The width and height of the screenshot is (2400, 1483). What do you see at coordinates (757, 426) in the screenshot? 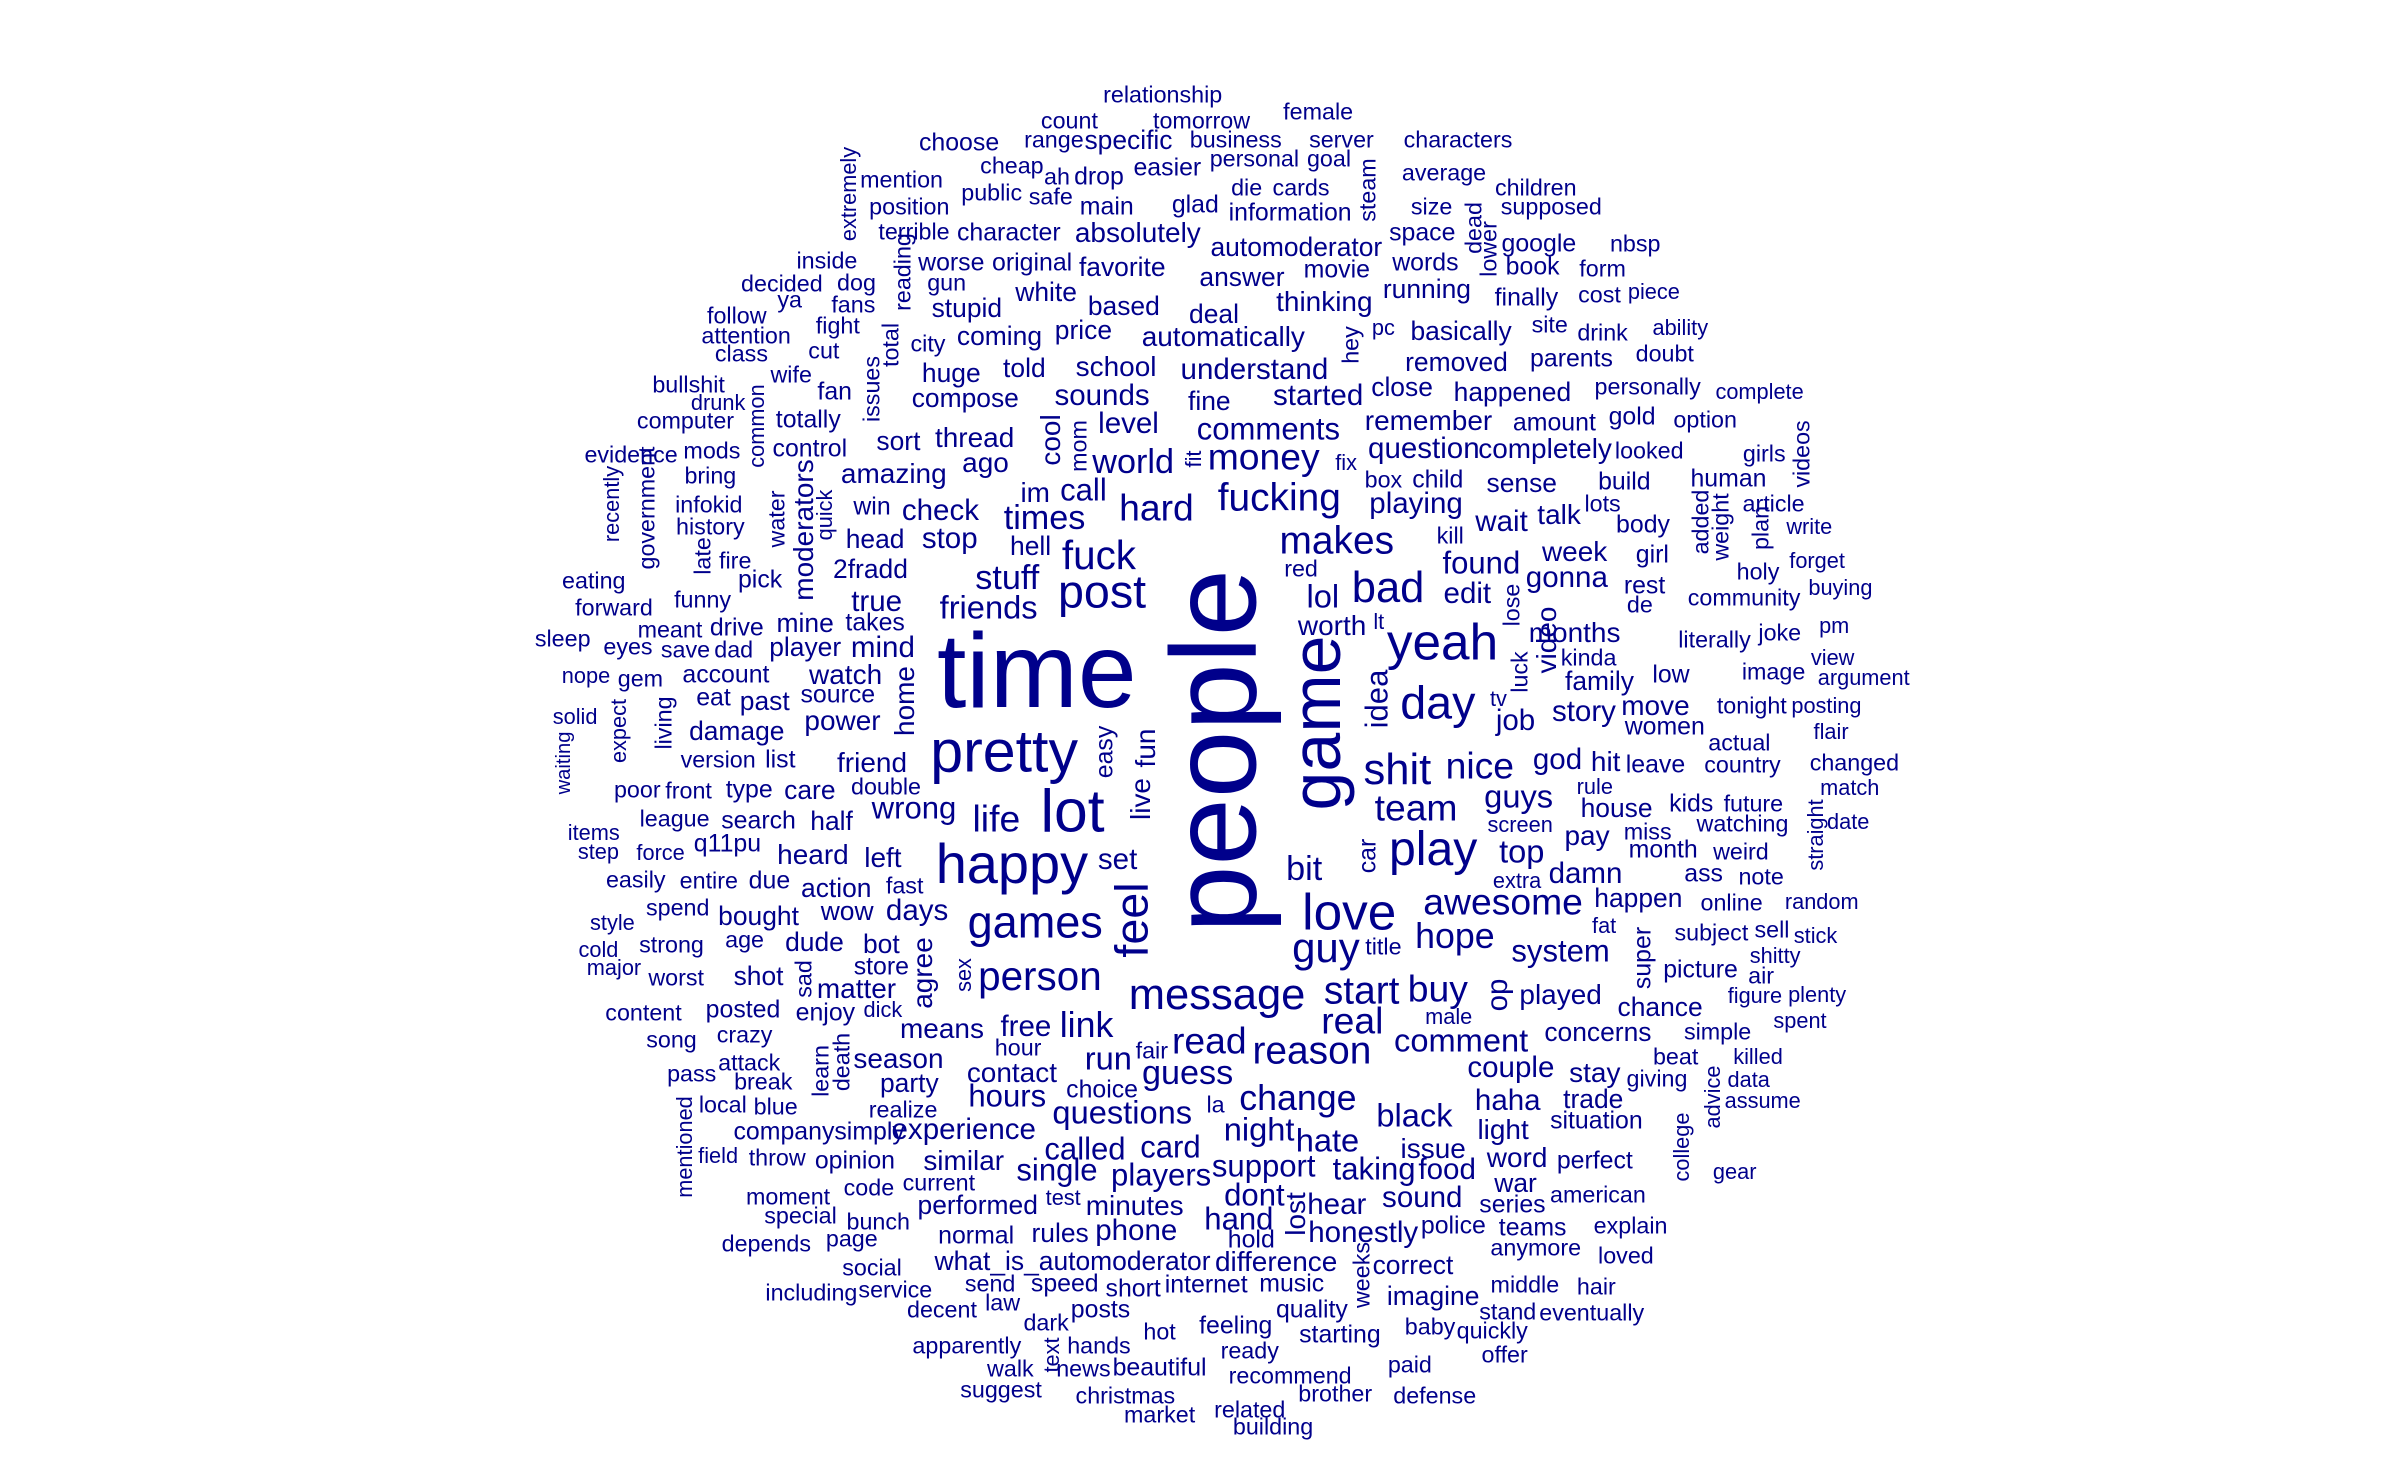
I see `cloud-word: common` at bounding box center [757, 426].